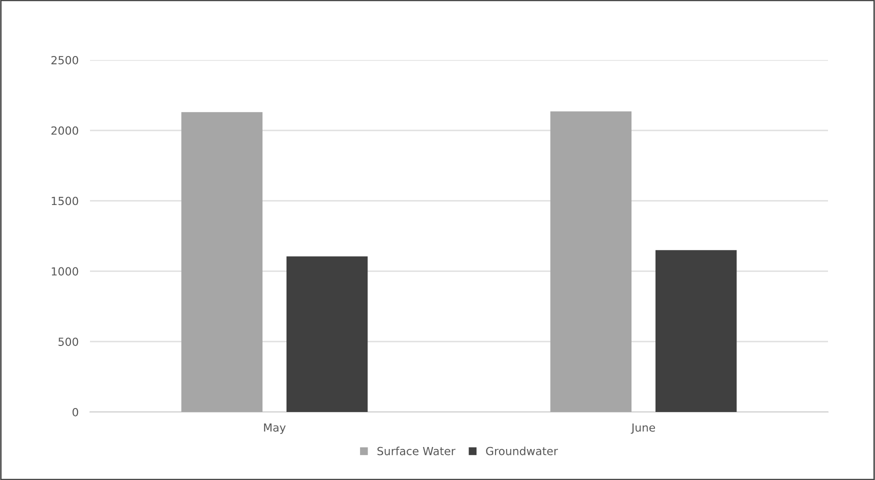  What do you see at coordinates (64, 60) in the screenshot?
I see `y-tick-label: 2500` at bounding box center [64, 60].